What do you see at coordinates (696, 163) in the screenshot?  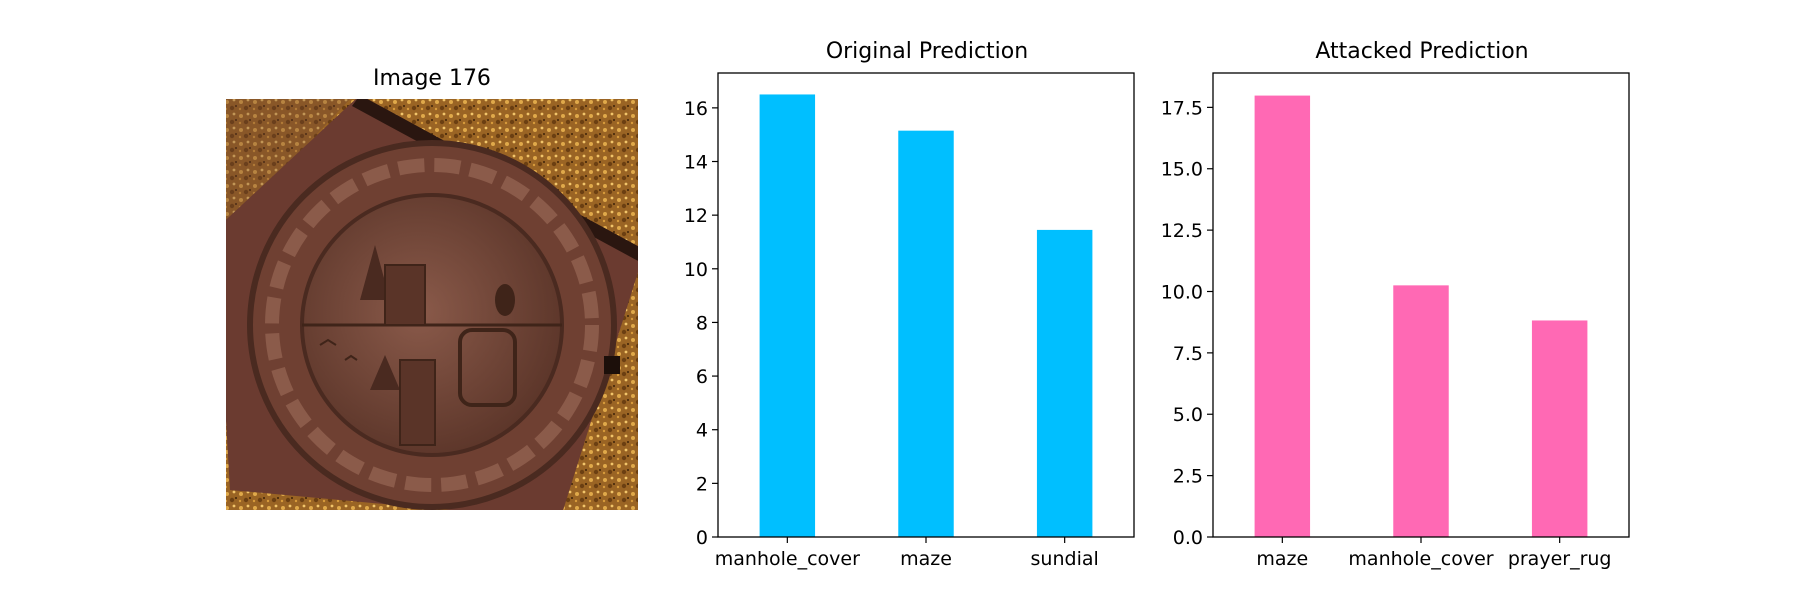 I see `y-tick-label: 14` at bounding box center [696, 163].